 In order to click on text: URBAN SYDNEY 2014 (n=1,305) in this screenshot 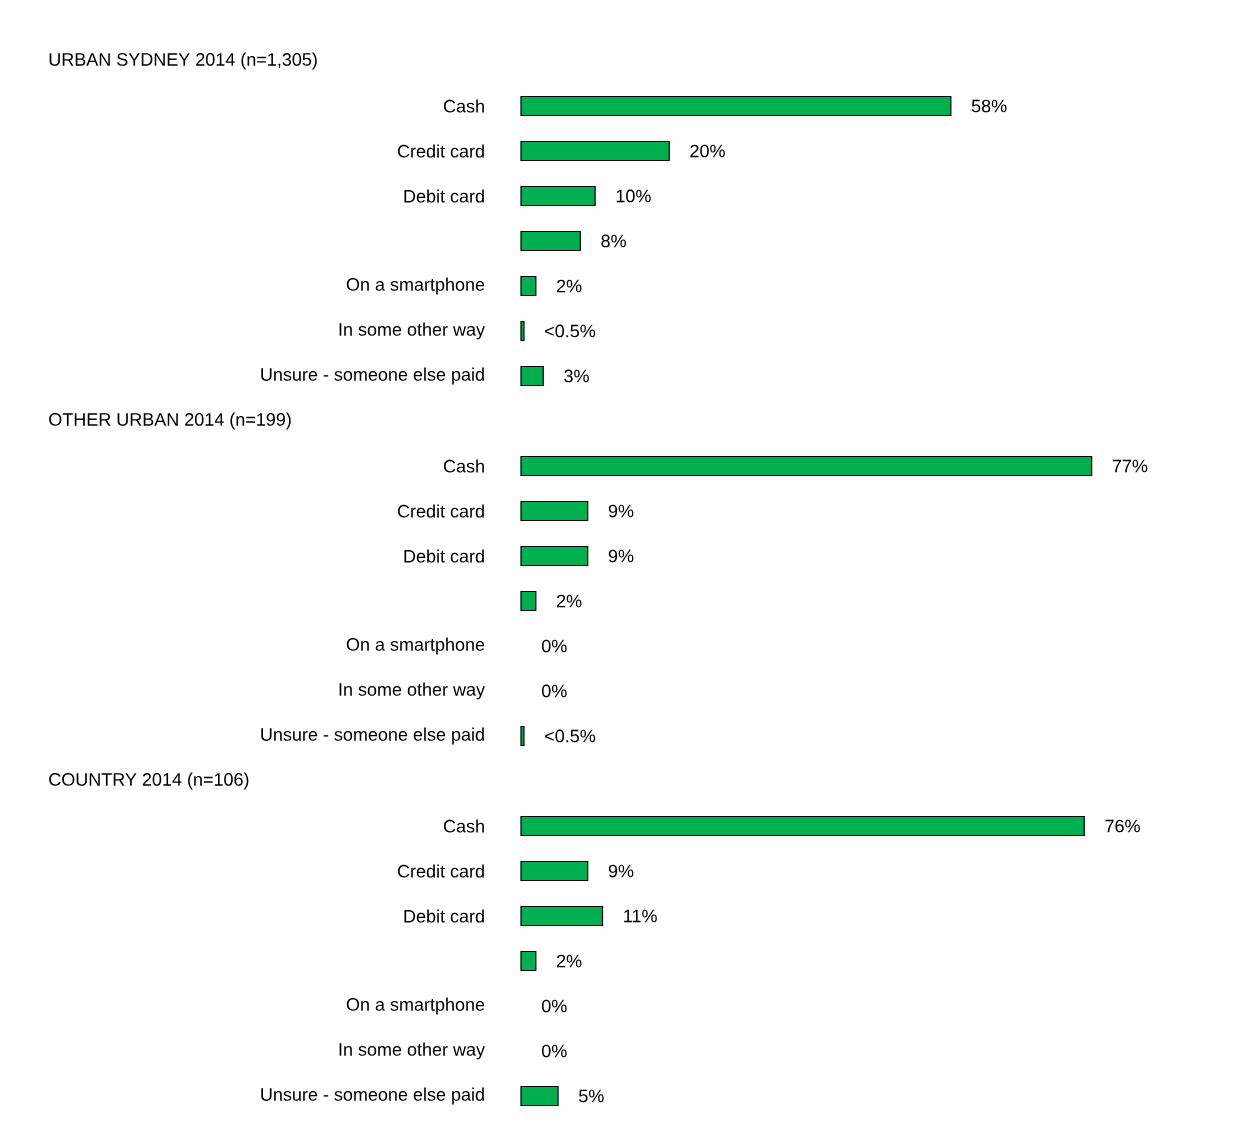, I will do `click(183, 61)`.